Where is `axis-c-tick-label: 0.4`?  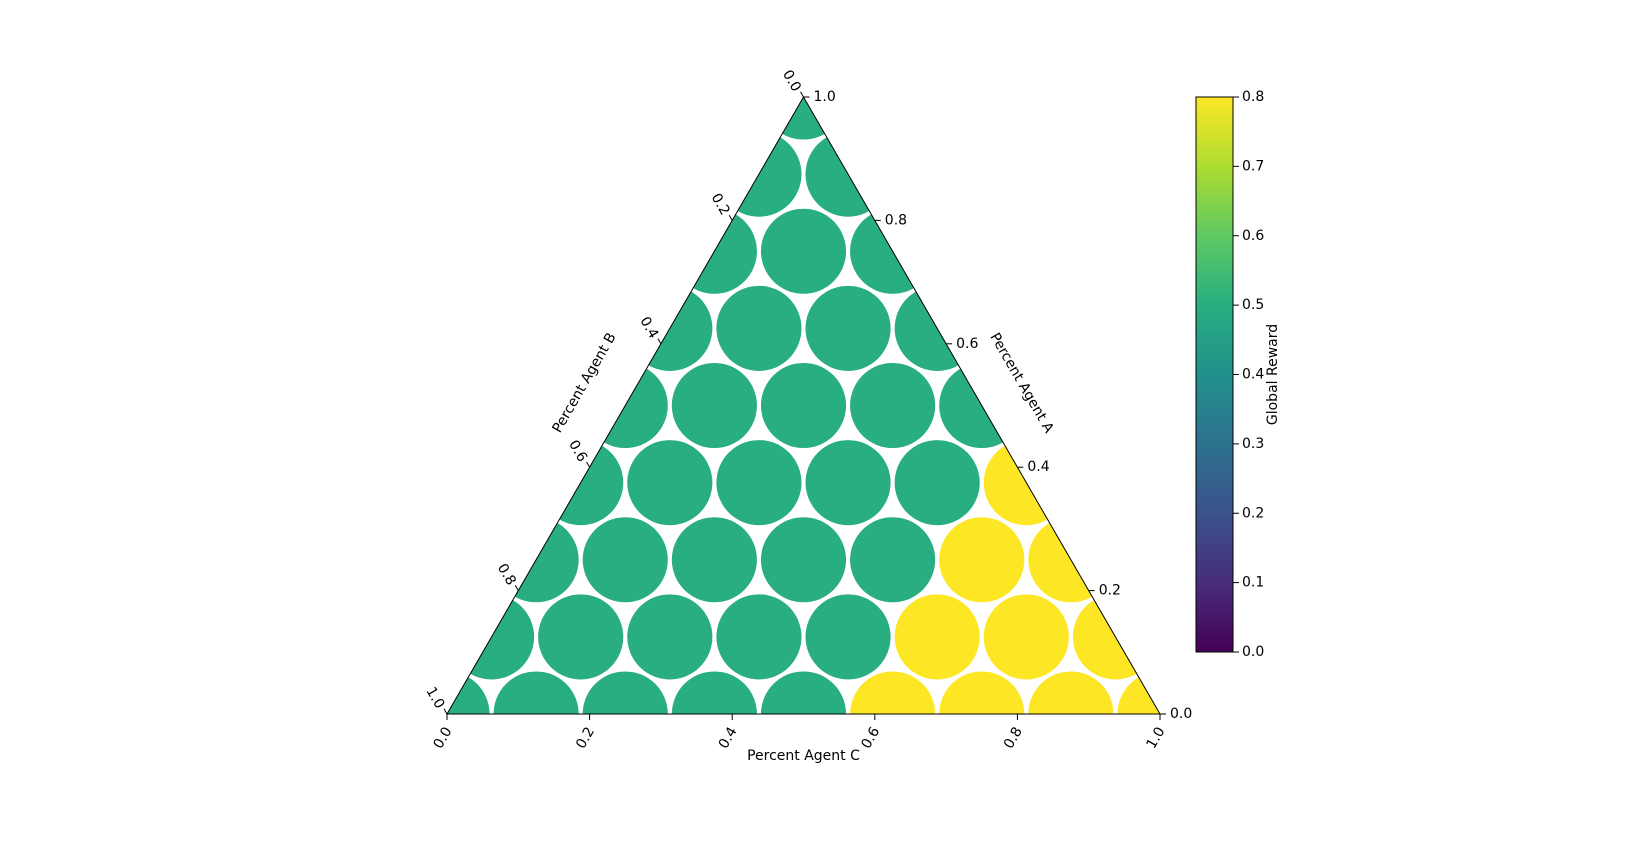 axis-c-tick-label: 0.4 is located at coordinates (728, 737).